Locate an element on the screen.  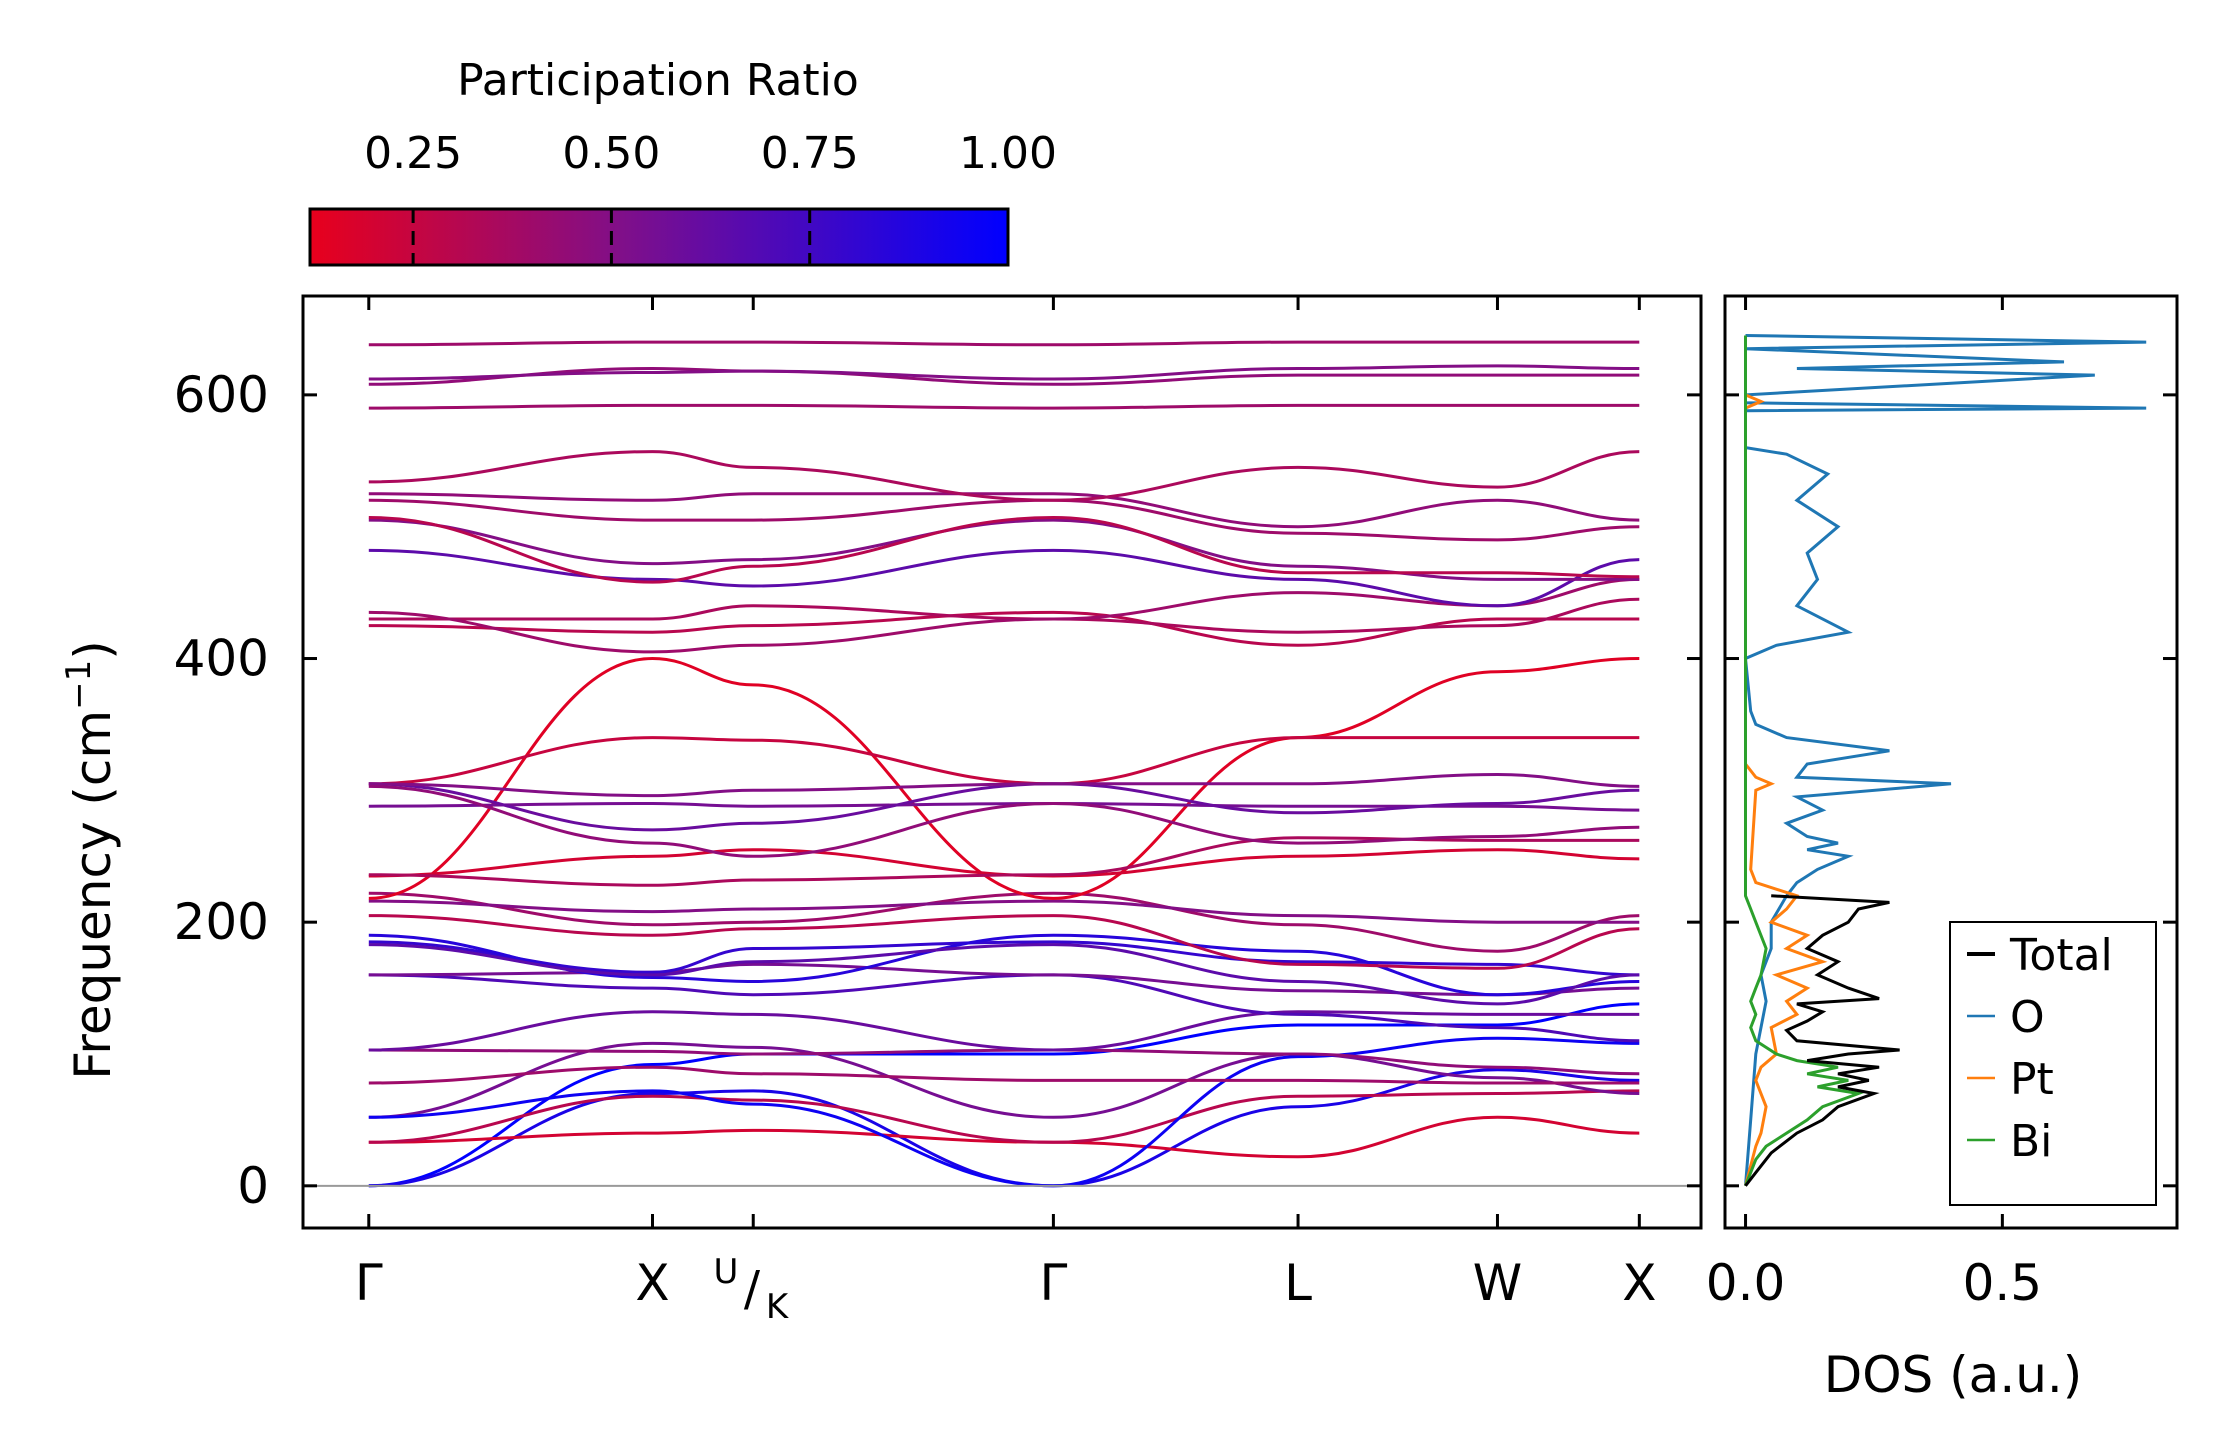
kpath-label-k: K is located at coordinates (778, 1307).